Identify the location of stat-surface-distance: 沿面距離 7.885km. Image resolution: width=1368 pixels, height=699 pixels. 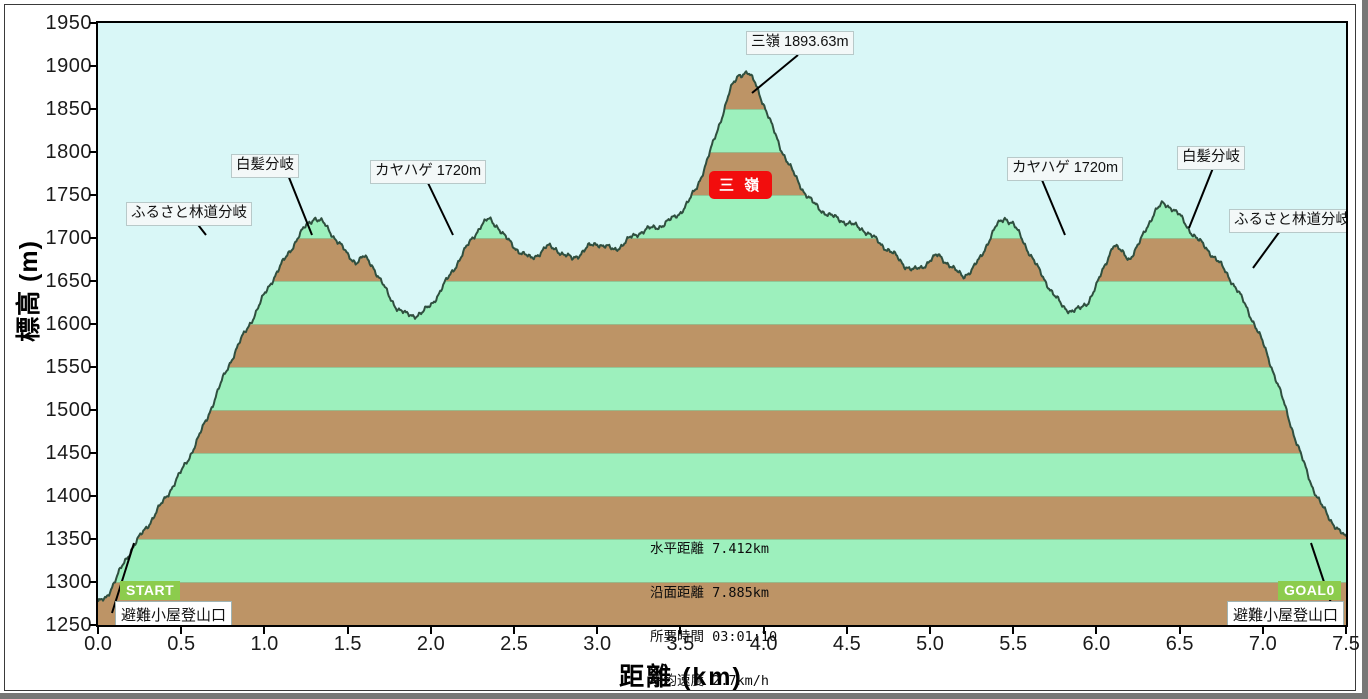
(710, 592).